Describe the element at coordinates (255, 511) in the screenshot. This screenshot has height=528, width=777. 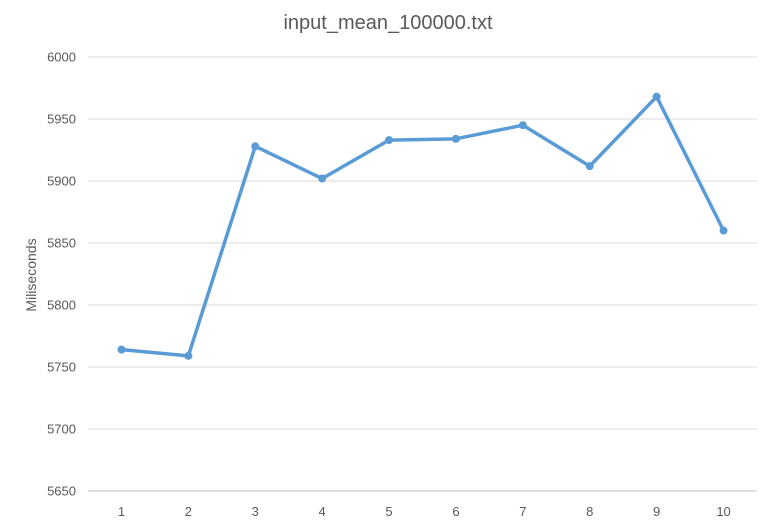
I see `x-tick-label: 3` at that location.